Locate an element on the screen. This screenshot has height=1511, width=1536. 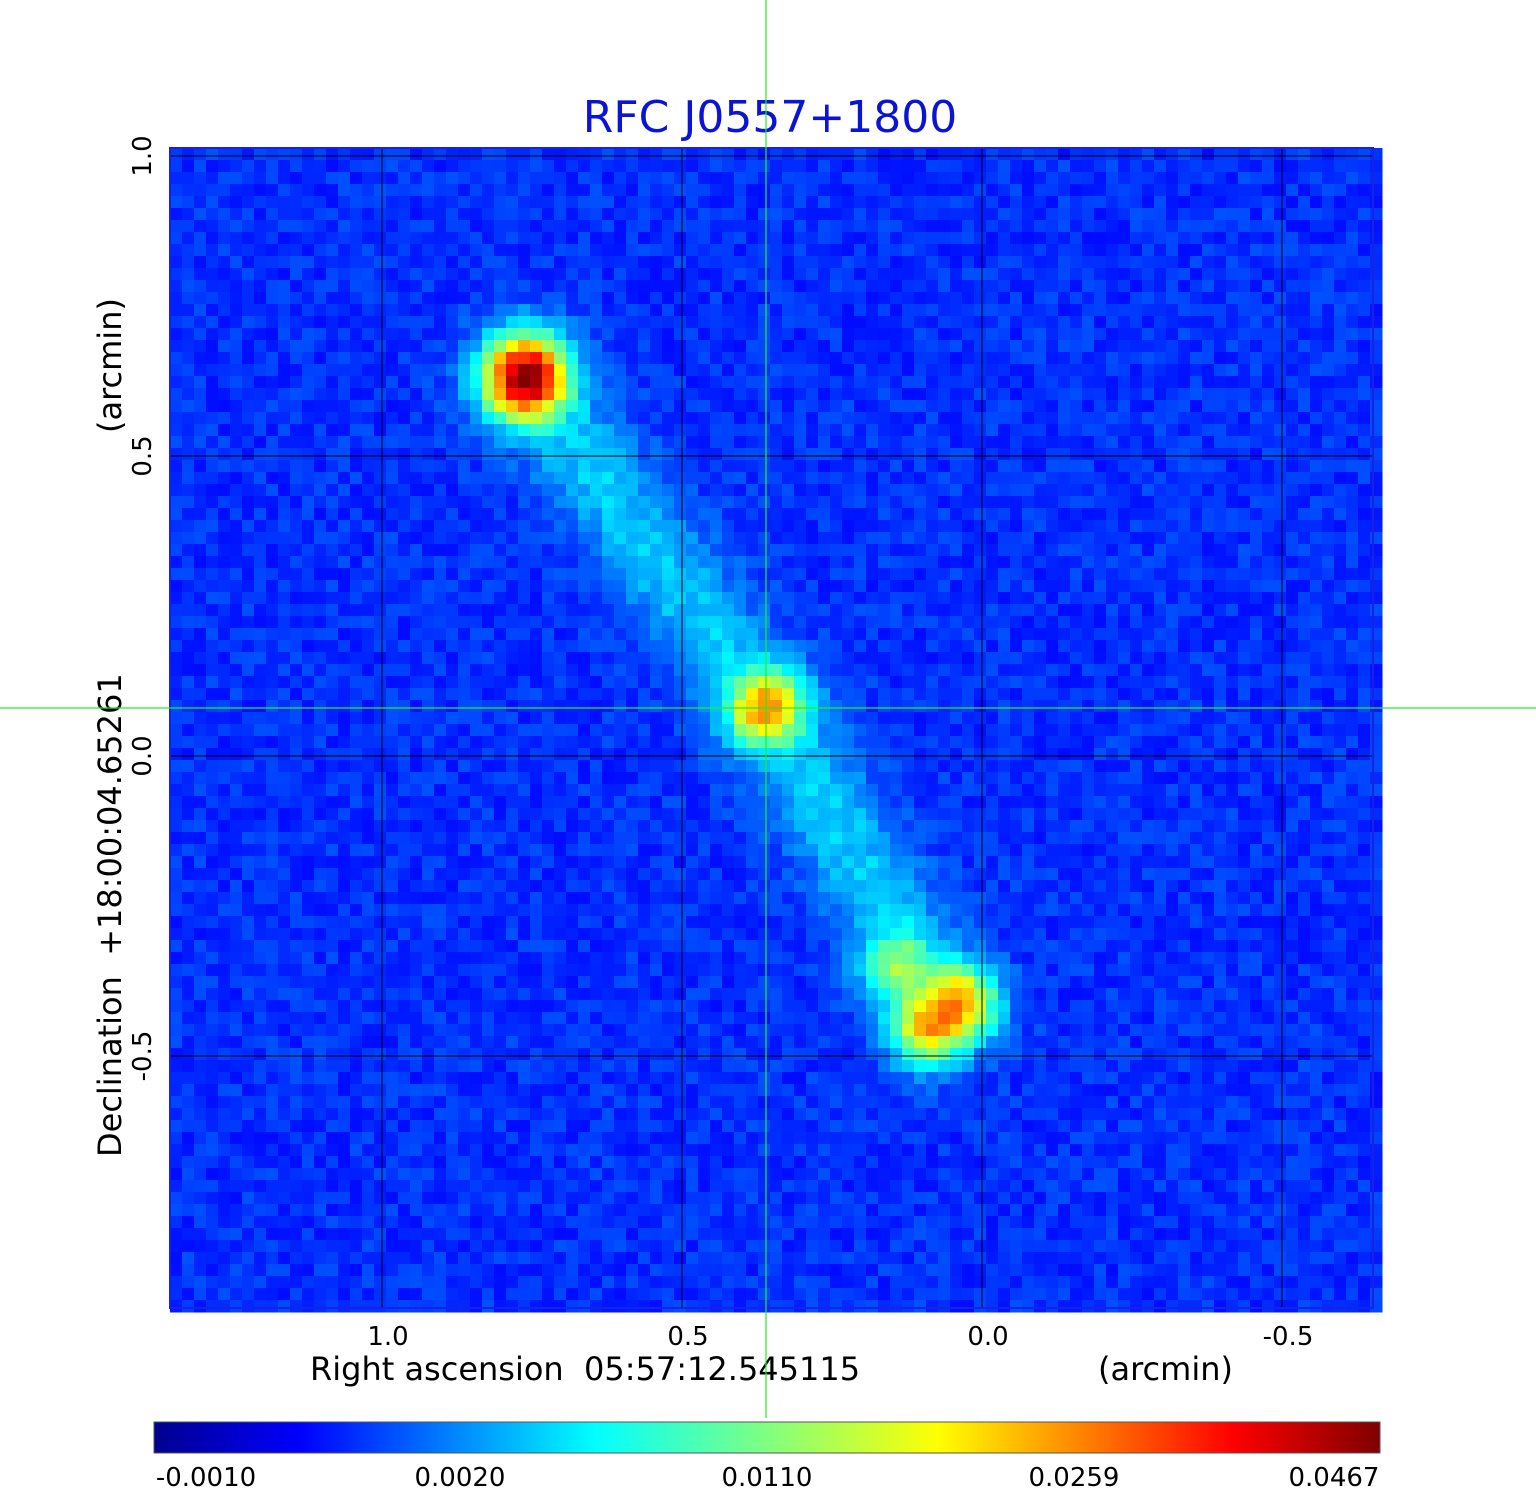
x-tick-labels: 1.0 0.5 0.0 -0.5 is located at coordinates (840, 1337).